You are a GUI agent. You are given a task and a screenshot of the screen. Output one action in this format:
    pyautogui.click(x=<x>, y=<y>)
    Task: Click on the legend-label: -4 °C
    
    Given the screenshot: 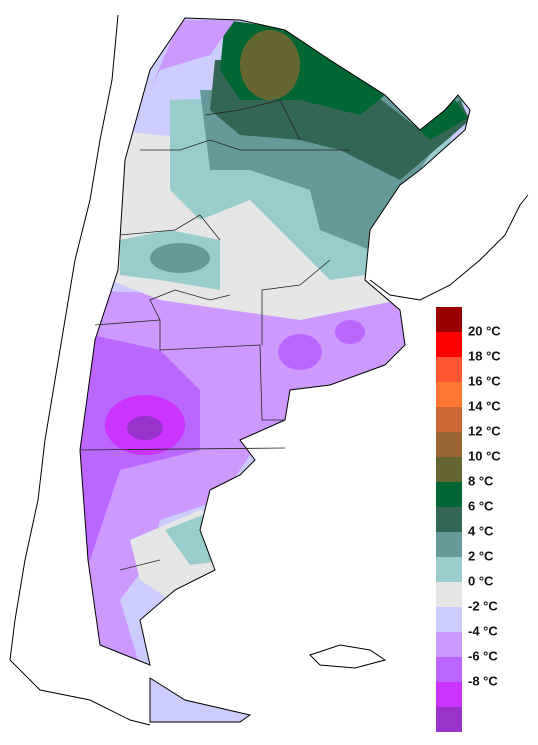 What is the action you would take?
    pyautogui.click(x=483, y=630)
    